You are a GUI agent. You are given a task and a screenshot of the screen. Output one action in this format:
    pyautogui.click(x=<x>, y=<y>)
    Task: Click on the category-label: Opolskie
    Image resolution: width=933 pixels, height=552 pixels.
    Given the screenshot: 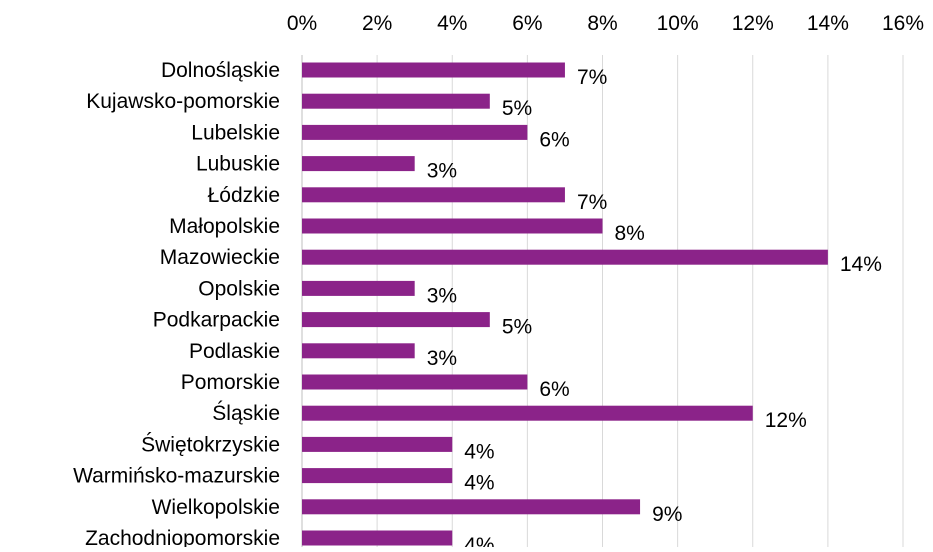 What is the action you would take?
    pyautogui.click(x=239, y=288)
    